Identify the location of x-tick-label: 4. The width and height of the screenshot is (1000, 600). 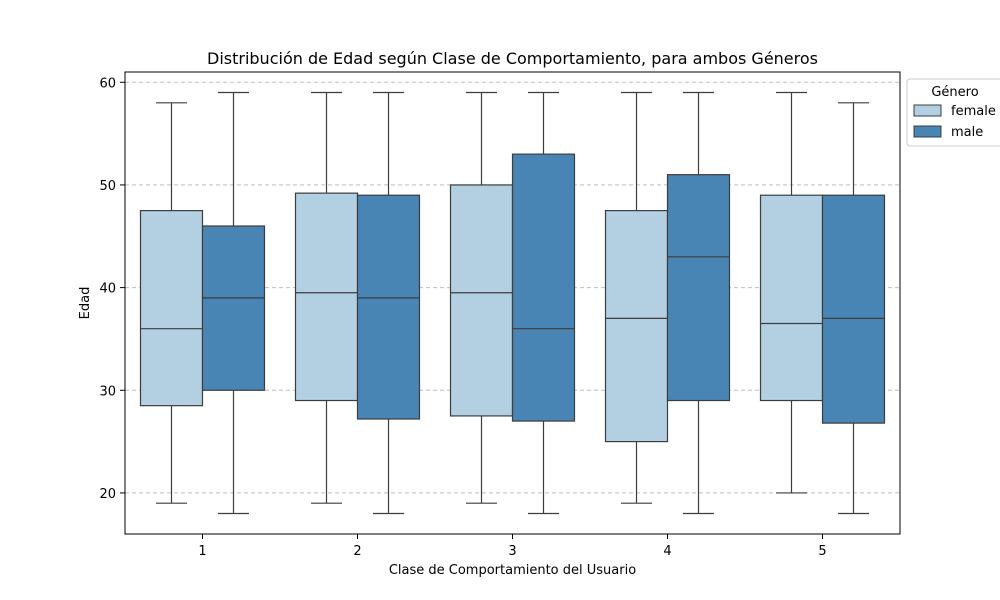
(667, 551).